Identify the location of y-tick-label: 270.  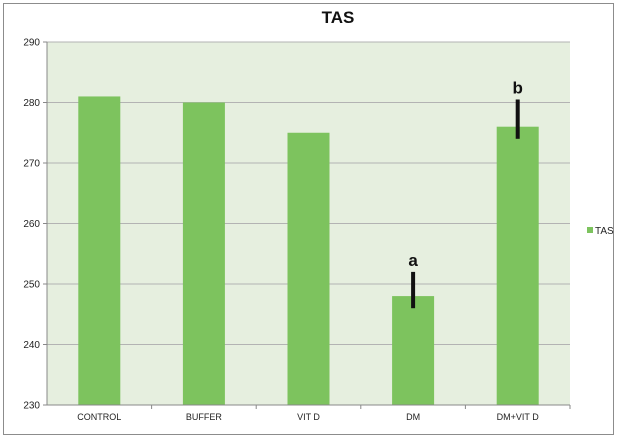
(31, 164).